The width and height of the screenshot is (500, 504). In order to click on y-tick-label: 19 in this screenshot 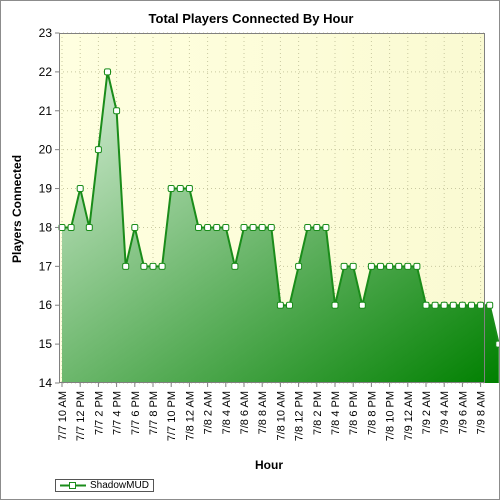, I will do `click(46, 189)`.